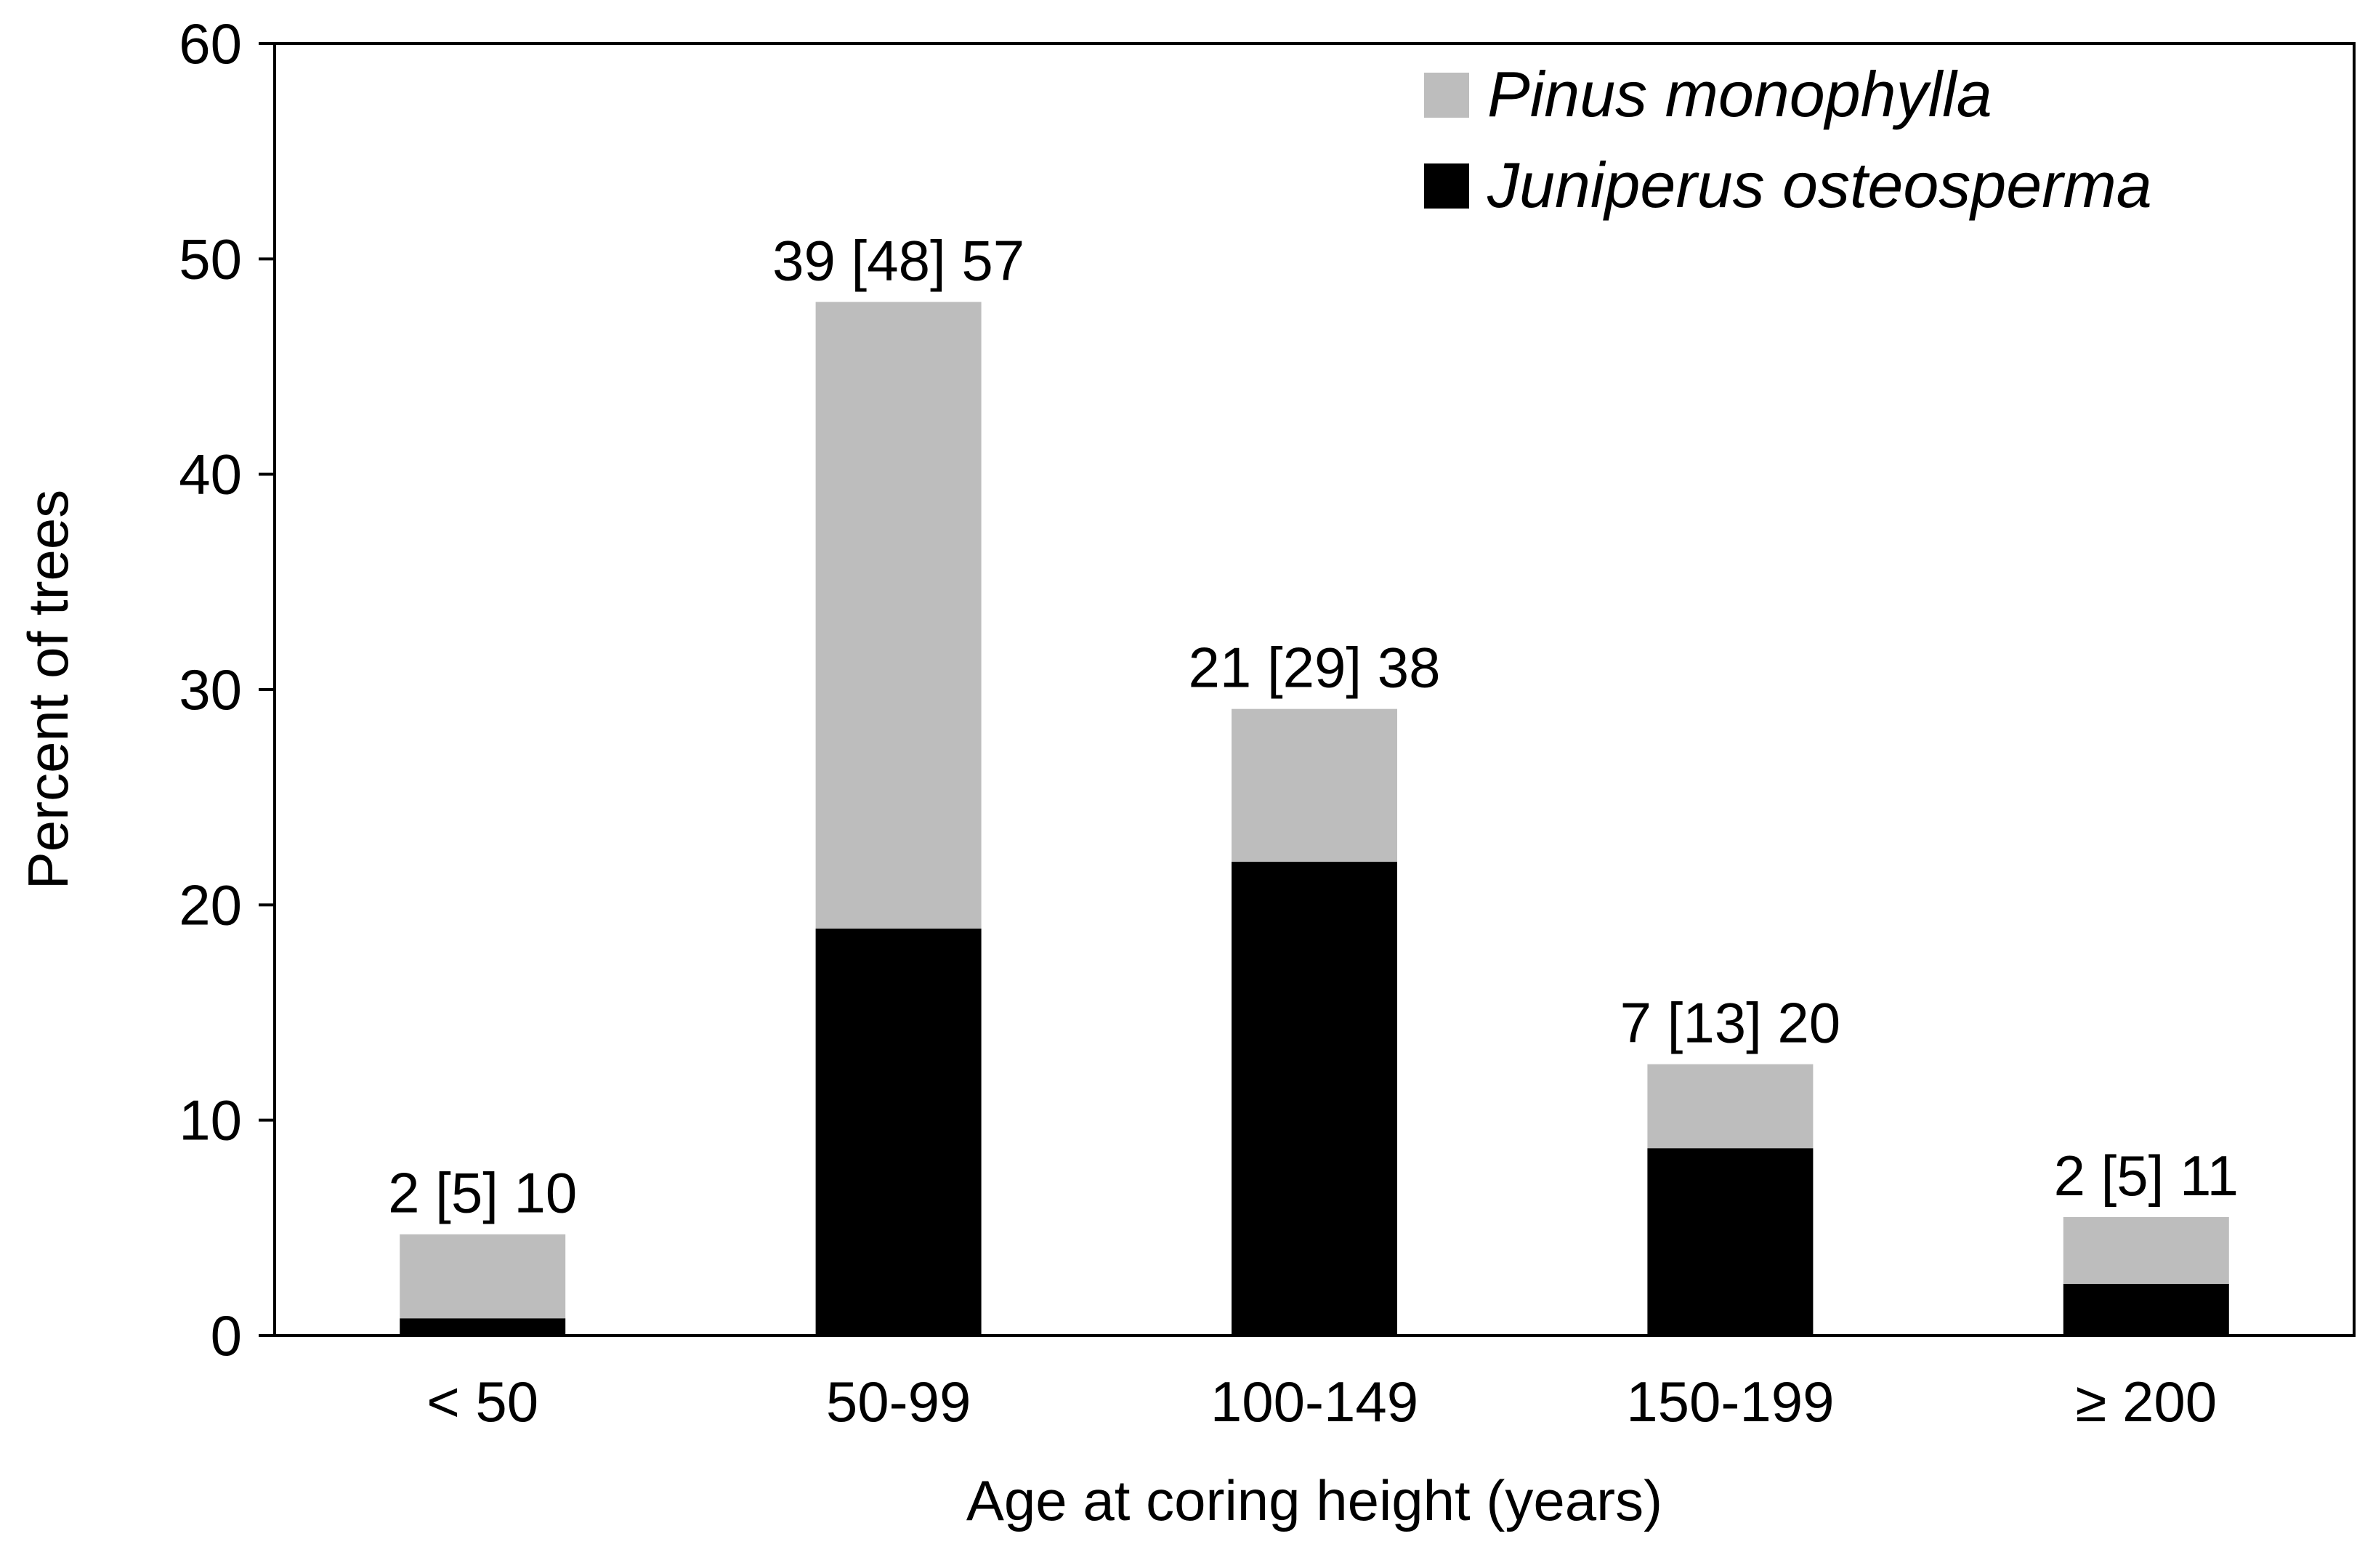 Image resolution: width=2365 pixels, height=1568 pixels. I want to click on x-axis-title: Age at coring height (years), so click(1314, 1500).